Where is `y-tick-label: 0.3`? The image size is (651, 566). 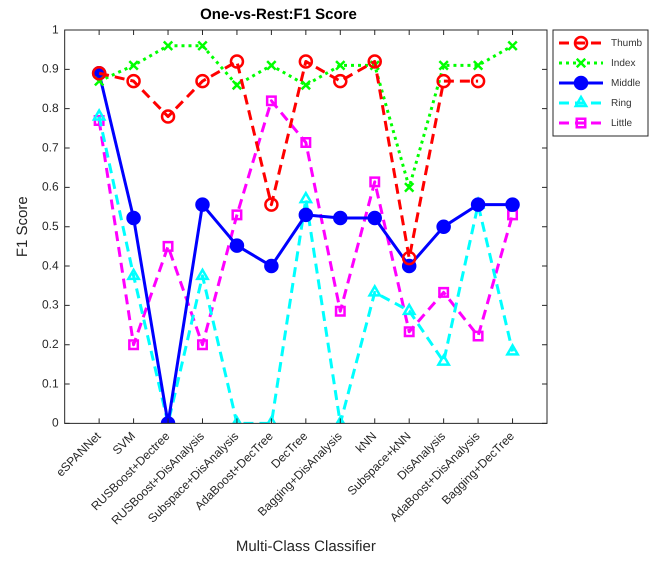
y-tick-label: 0.3 is located at coordinates (50, 305).